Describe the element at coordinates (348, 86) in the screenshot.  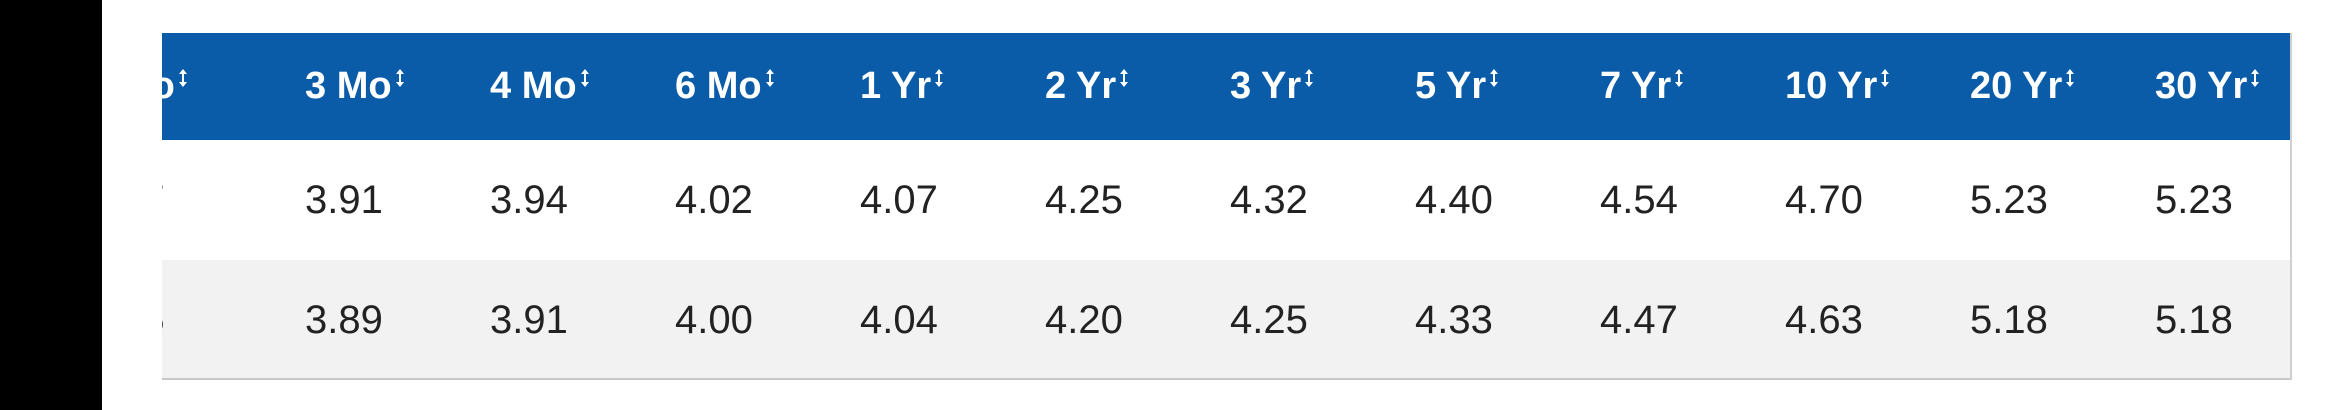
I see `column-header-text: 3 Mo` at that location.